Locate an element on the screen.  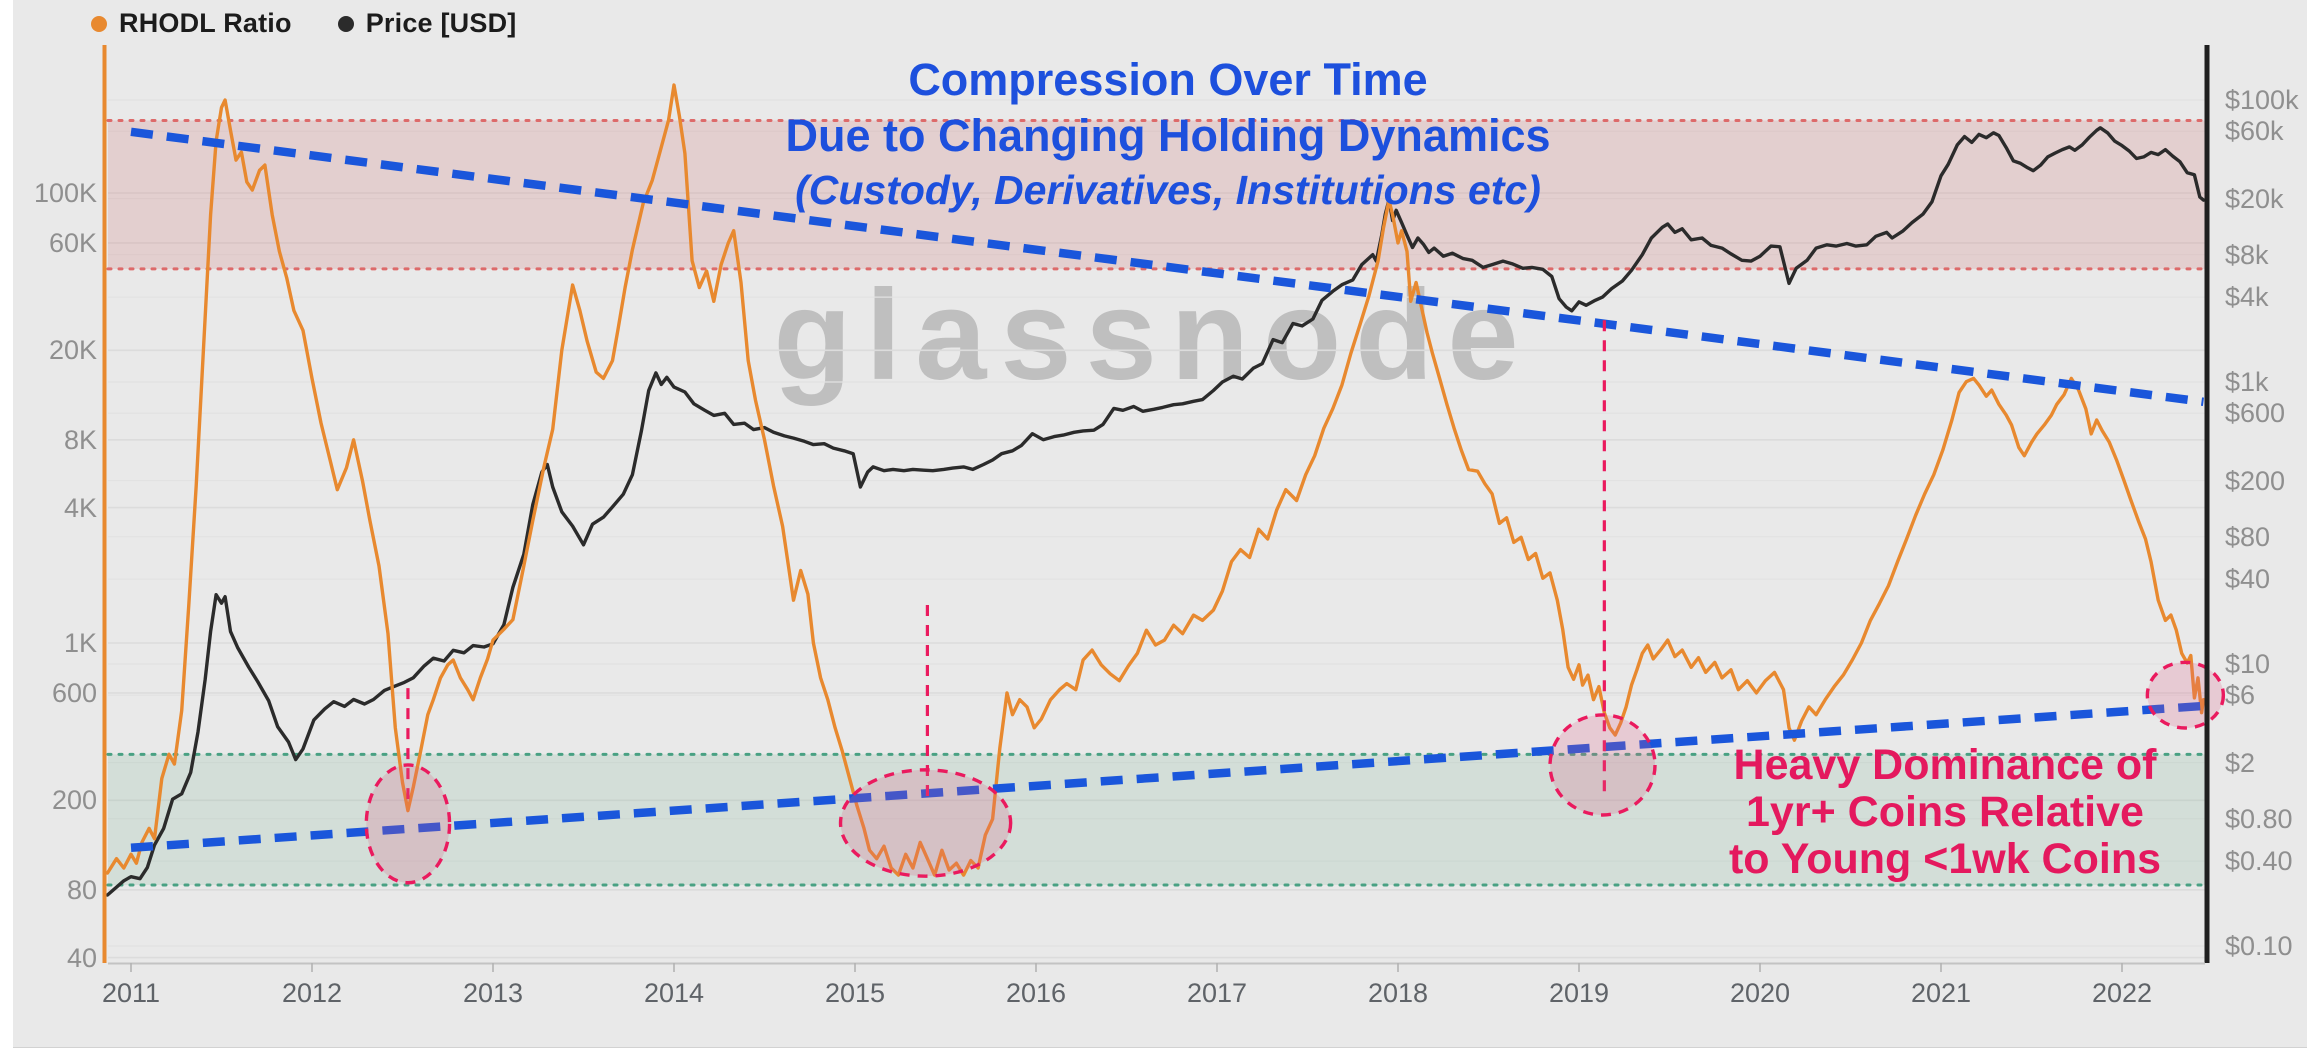
left-tick-label: 1K is located at coordinates (80, 643).